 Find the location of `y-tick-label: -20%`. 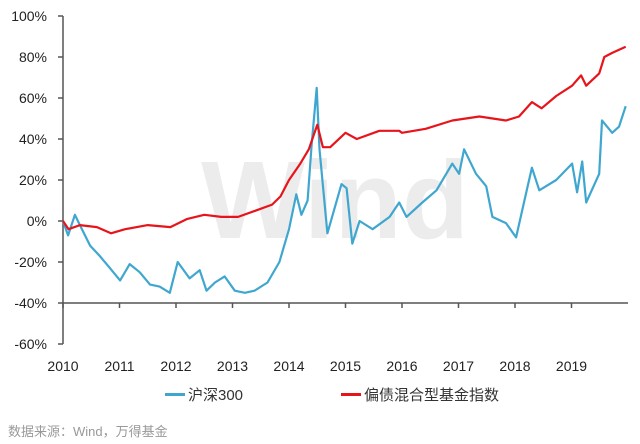

y-tick-label: -20% is located at coordinates (30, 262).